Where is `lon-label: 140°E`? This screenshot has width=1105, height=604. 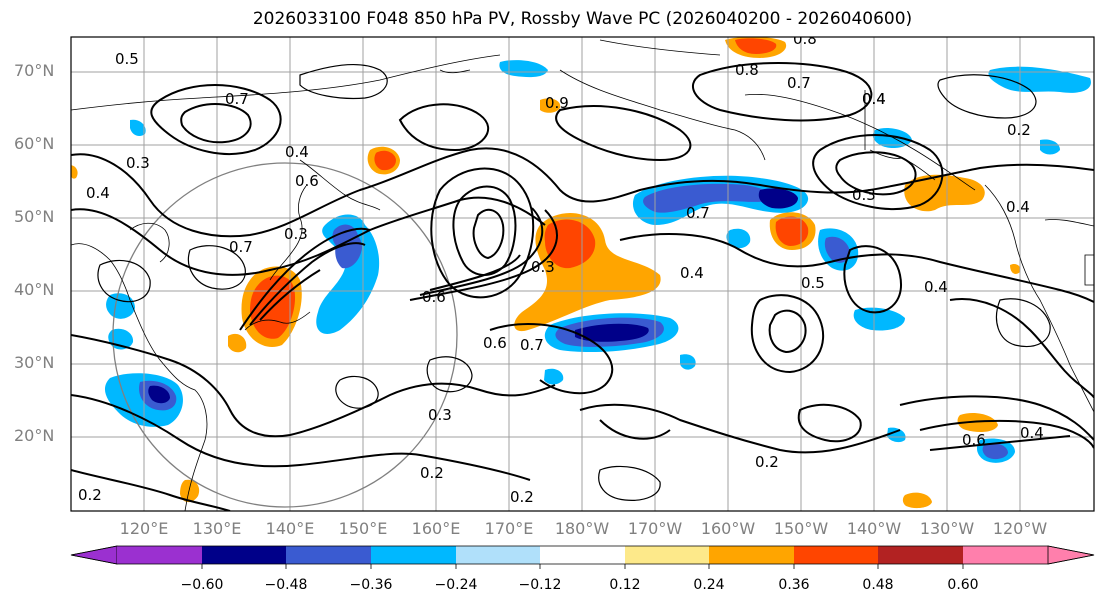
lon-label: 140°E is located at coordinates (290, 528).